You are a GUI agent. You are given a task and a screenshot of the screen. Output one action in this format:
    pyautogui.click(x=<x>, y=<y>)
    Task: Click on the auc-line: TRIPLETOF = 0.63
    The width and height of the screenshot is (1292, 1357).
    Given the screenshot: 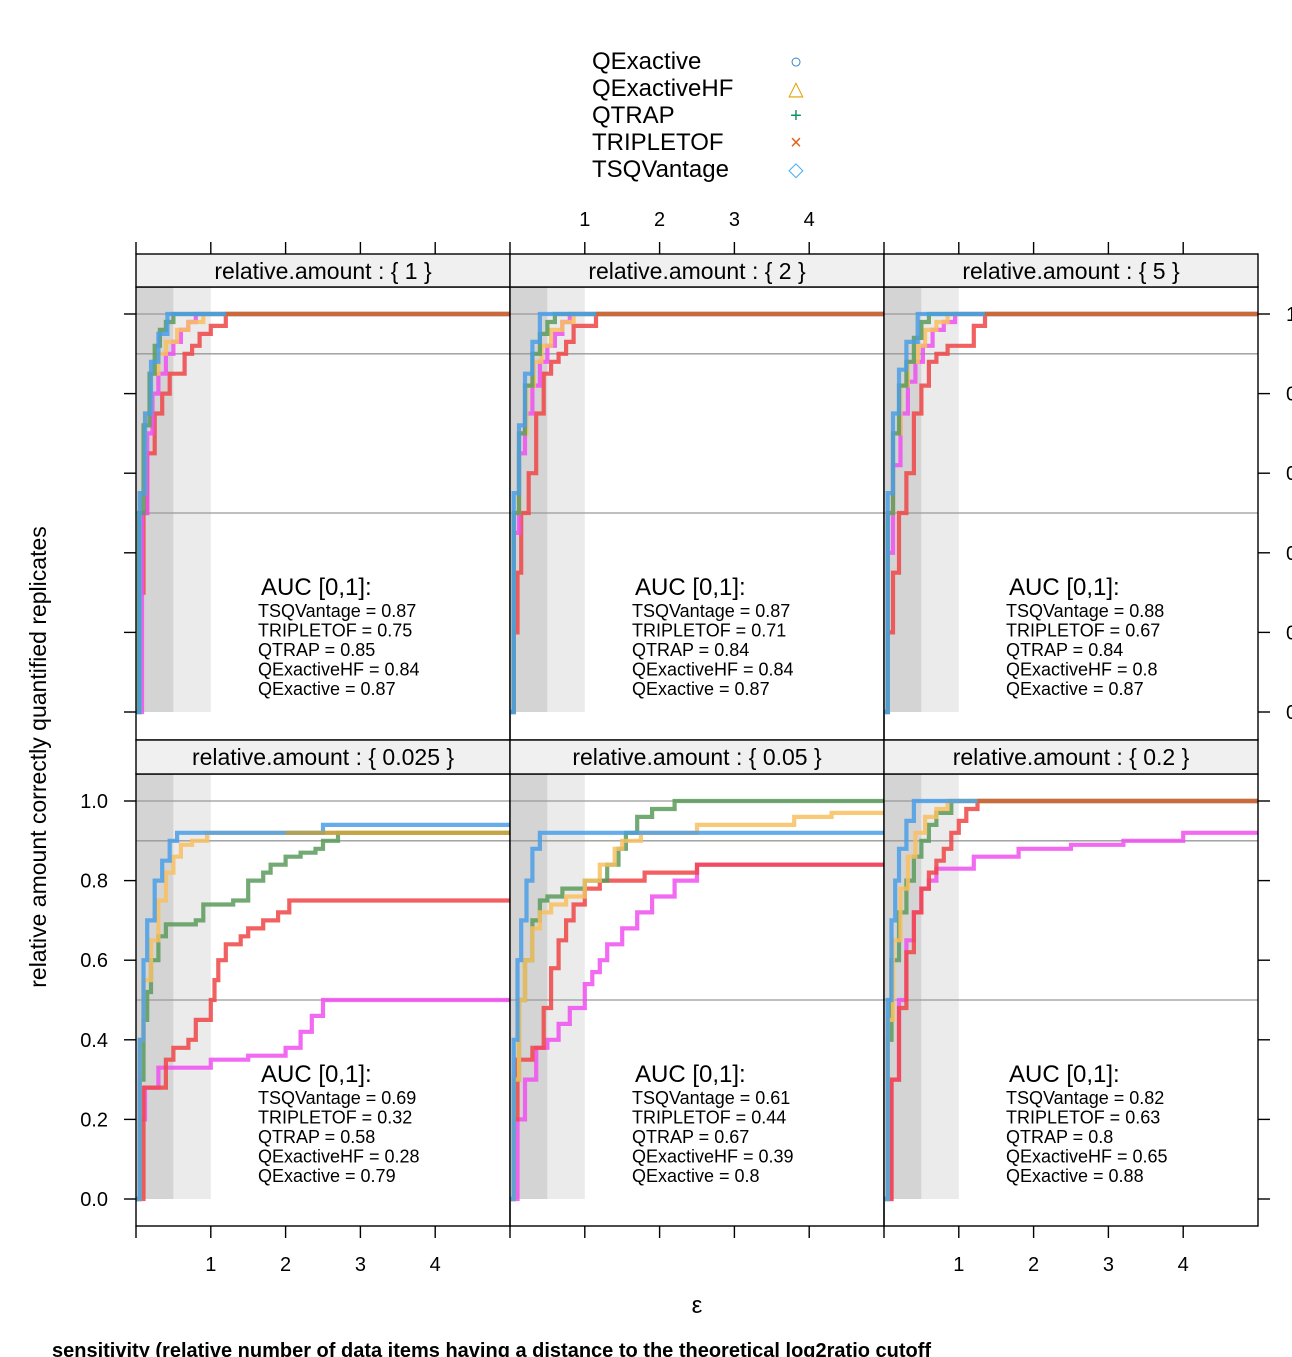 What is the action you would take?
    pyautogui.click(x=1083, y=1118)
    